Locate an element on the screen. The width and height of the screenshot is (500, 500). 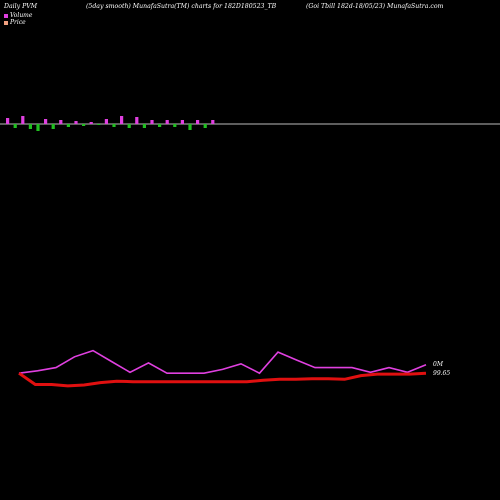
pvm-line is located at coordinates (222, 362).